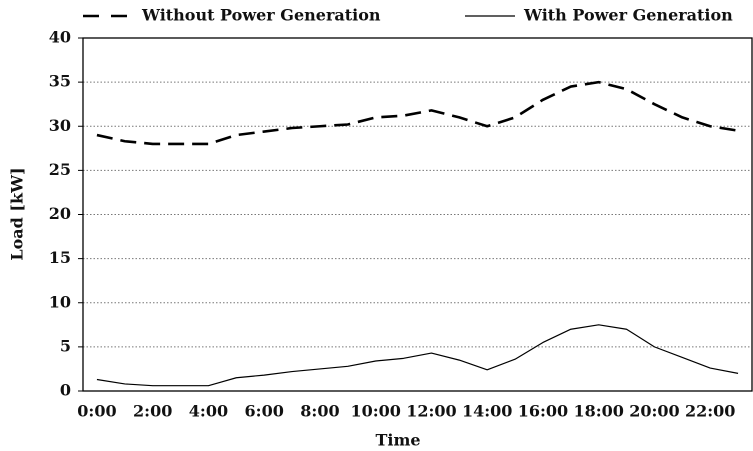 Image resolution: width=753 pixels, height=451 pixels. I want to click on y-axis-label: Load [kW], so click(17, 213).